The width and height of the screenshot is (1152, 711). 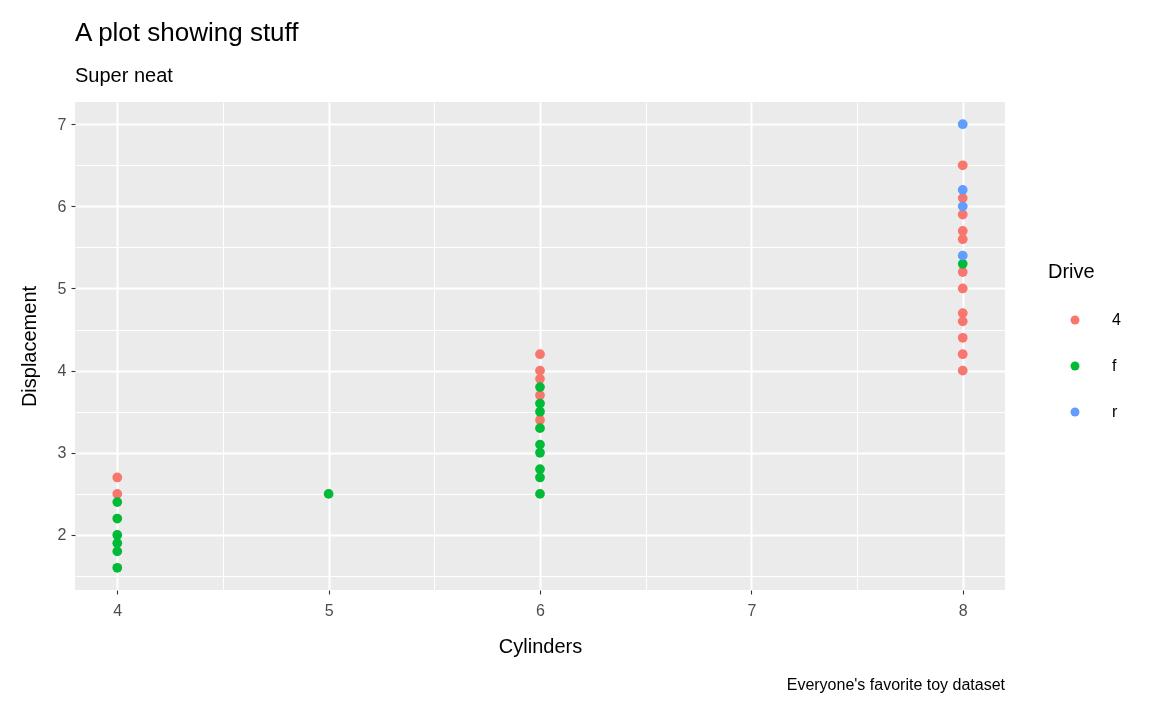 What do you see at coordinates (62, 453) in the screenshot?
I see `y-tick-label: 3` at bounding box center [62, 453].